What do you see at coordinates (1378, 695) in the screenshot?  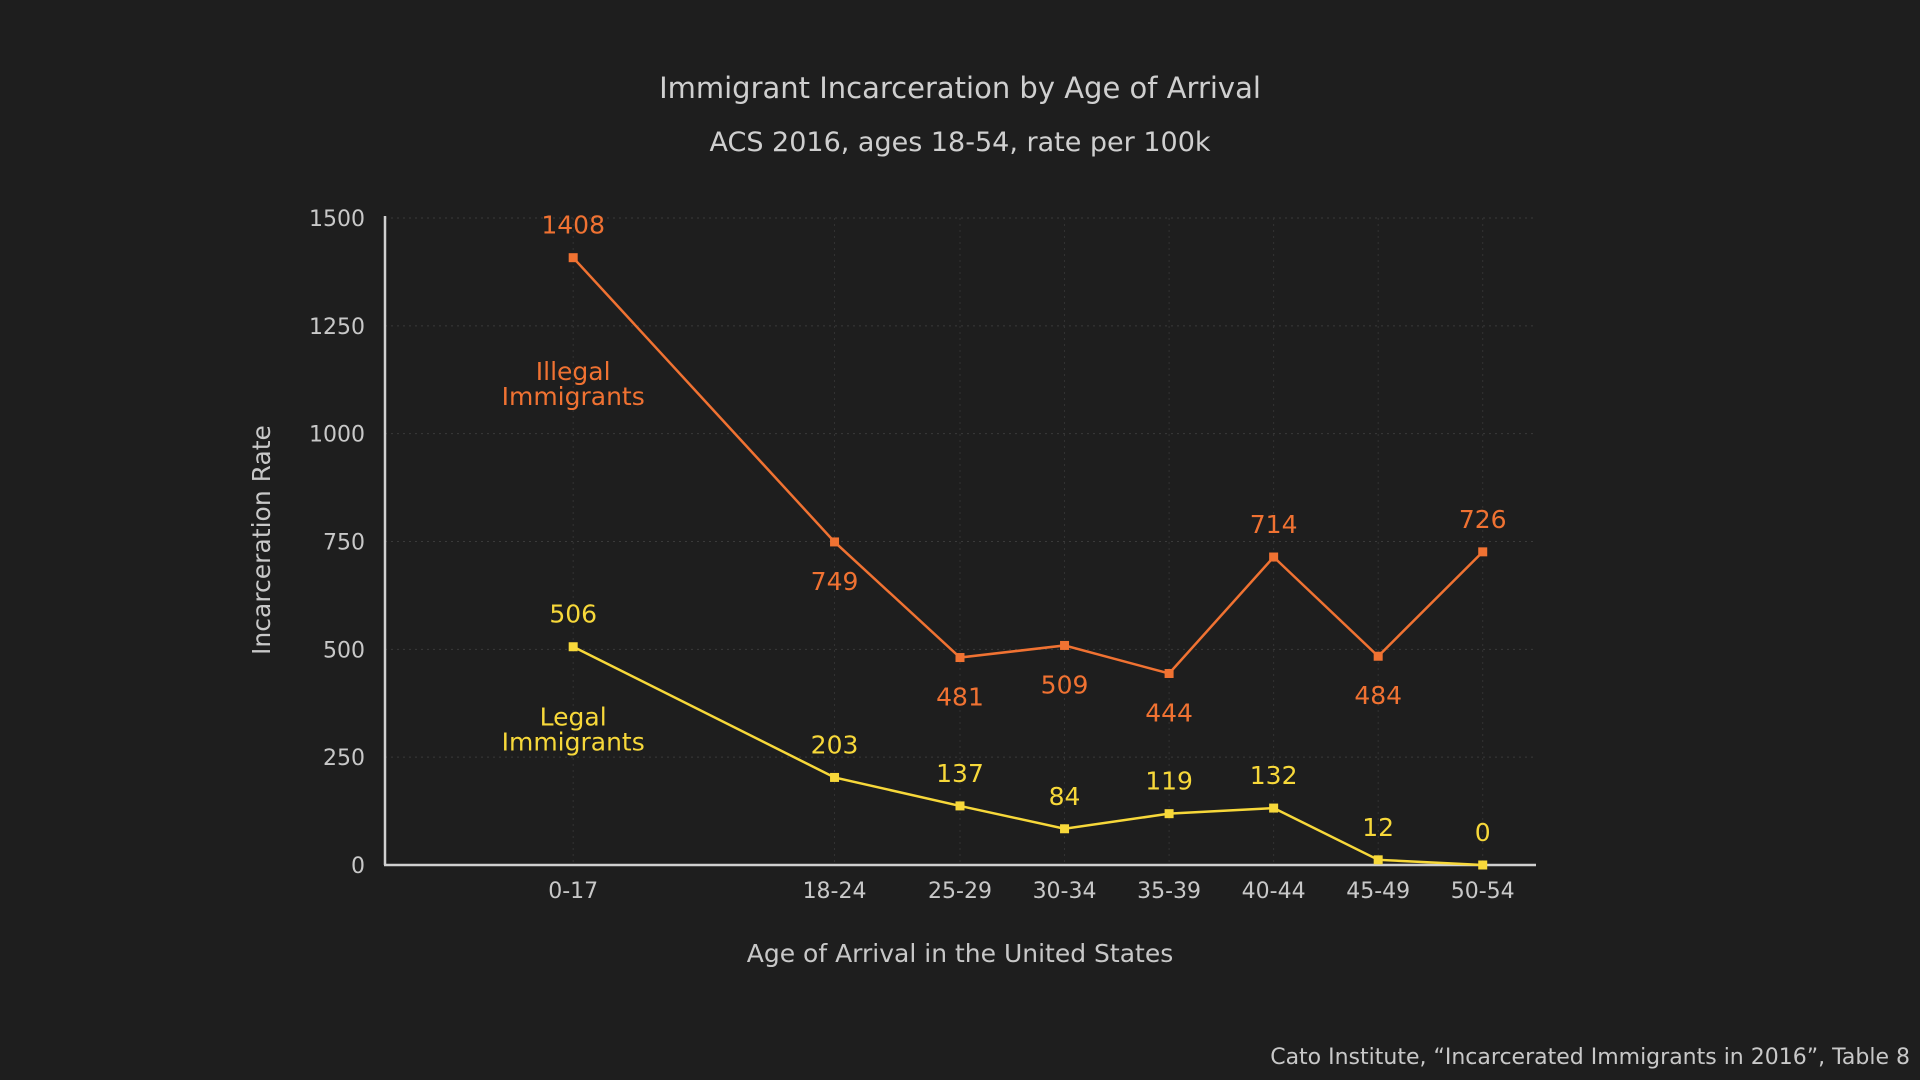 I see `data-label: 484` at bounding box center [1378, 695].